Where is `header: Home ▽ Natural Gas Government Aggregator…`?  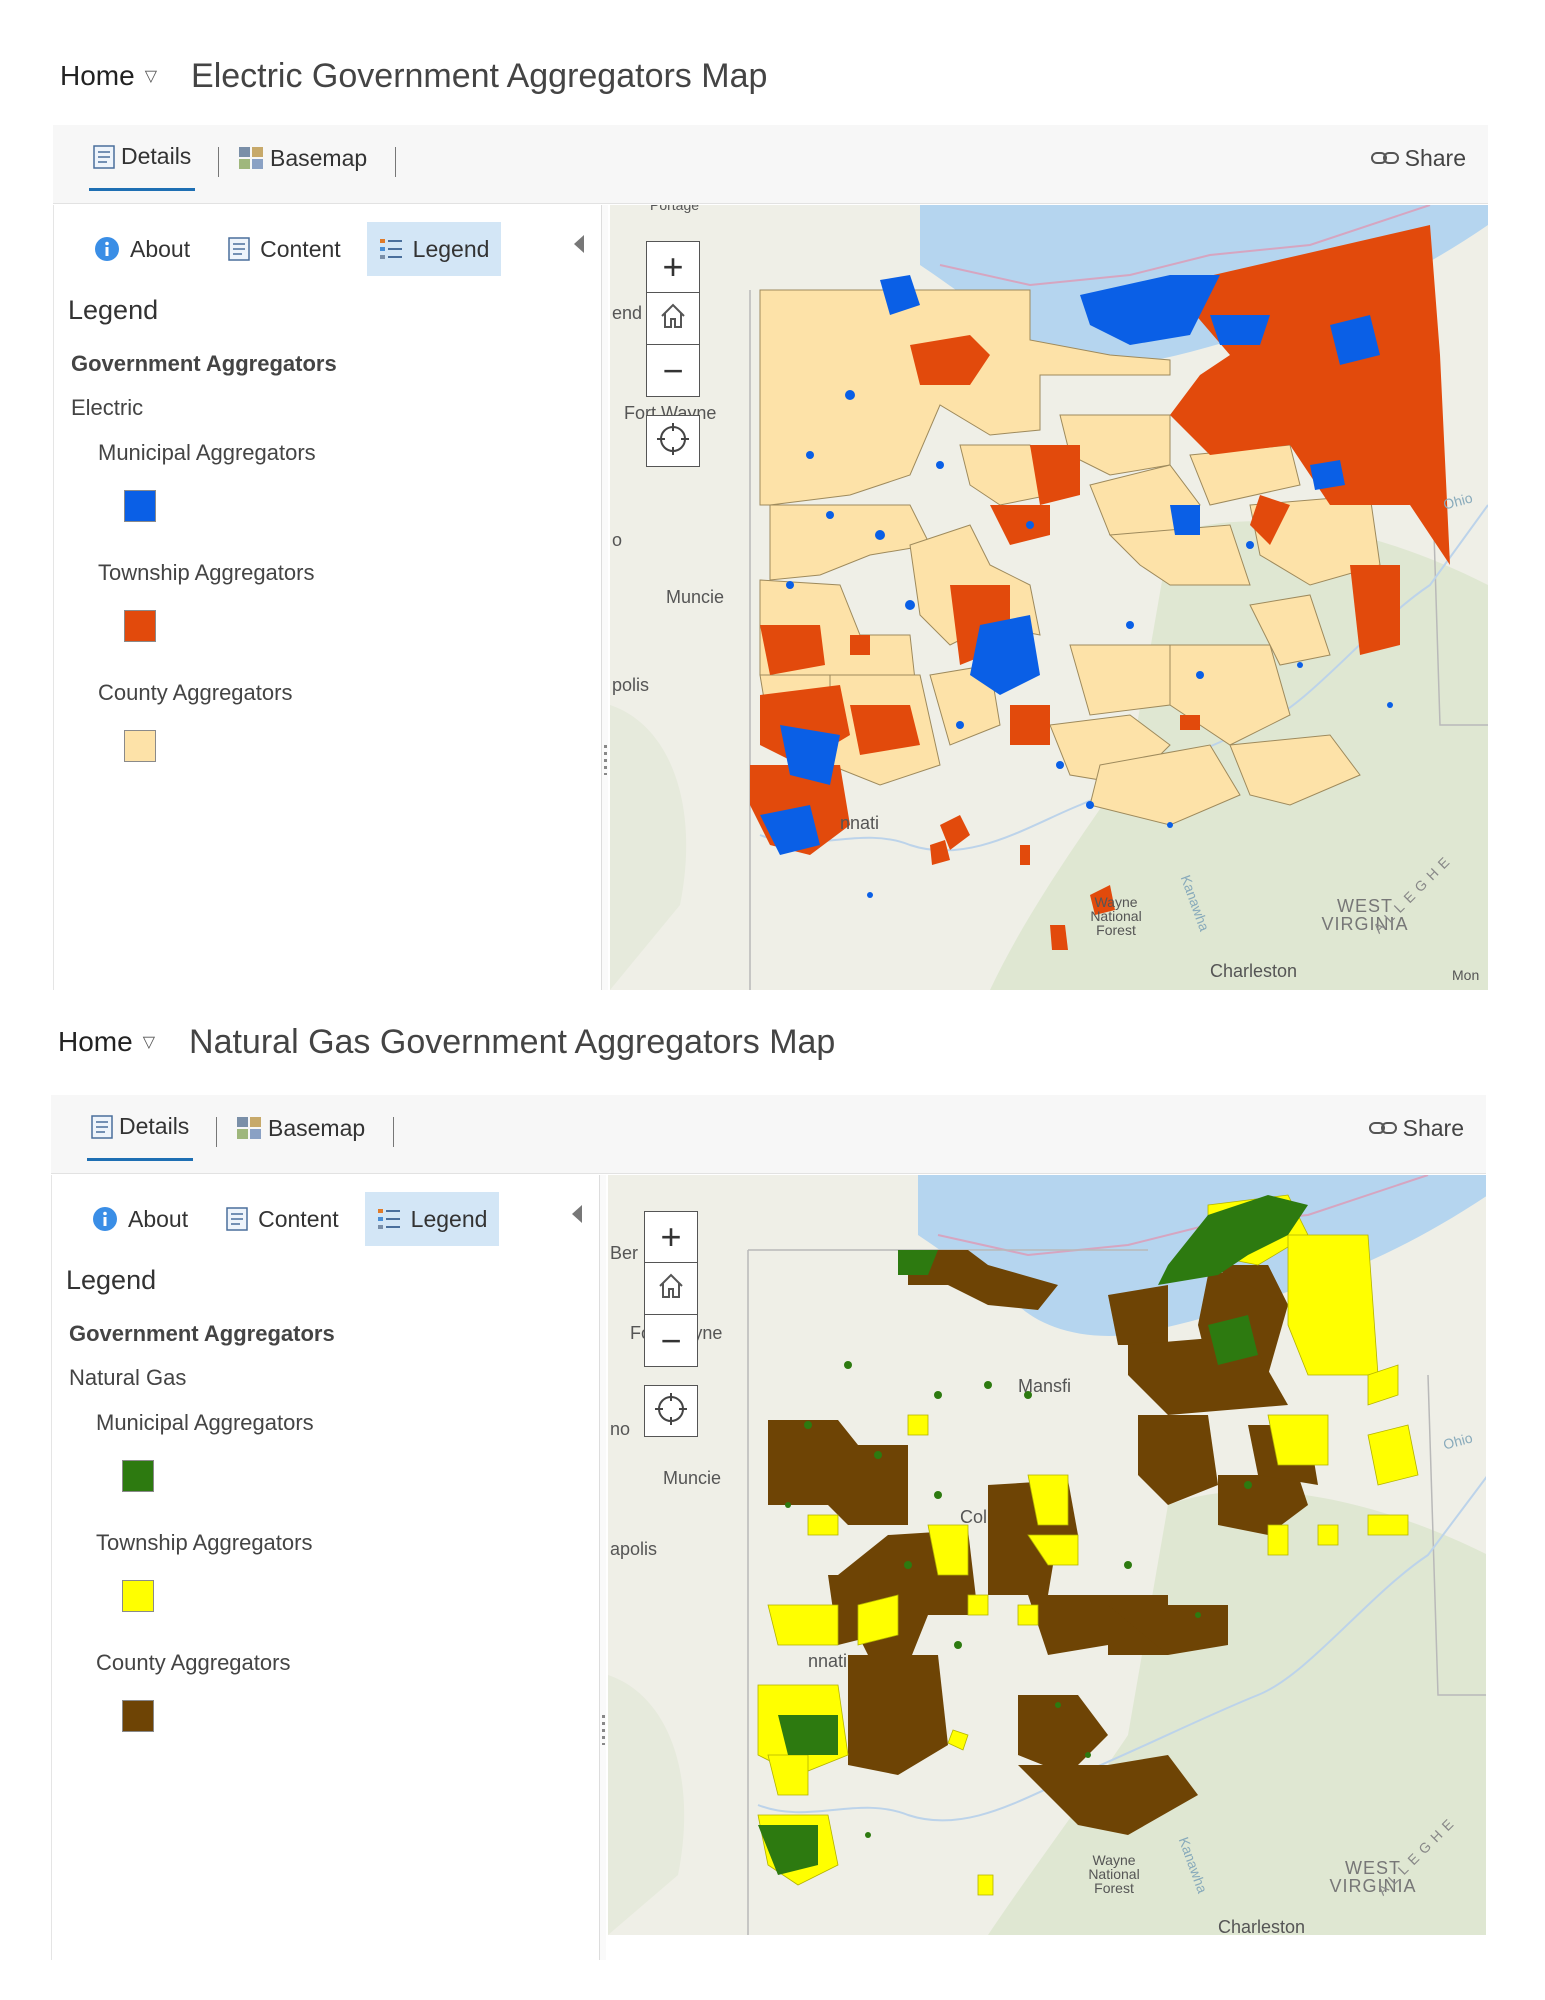 header: Home ▽ Natural Gas Government Aggregator… is located at coordinates (446, 1042).